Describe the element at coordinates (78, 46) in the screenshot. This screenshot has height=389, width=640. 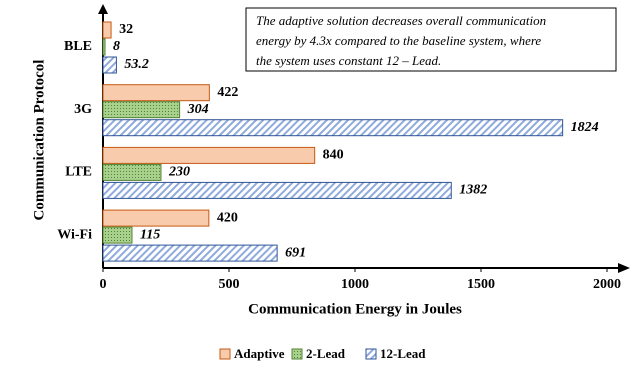
I see `y-tick-label: BLE` at that location.